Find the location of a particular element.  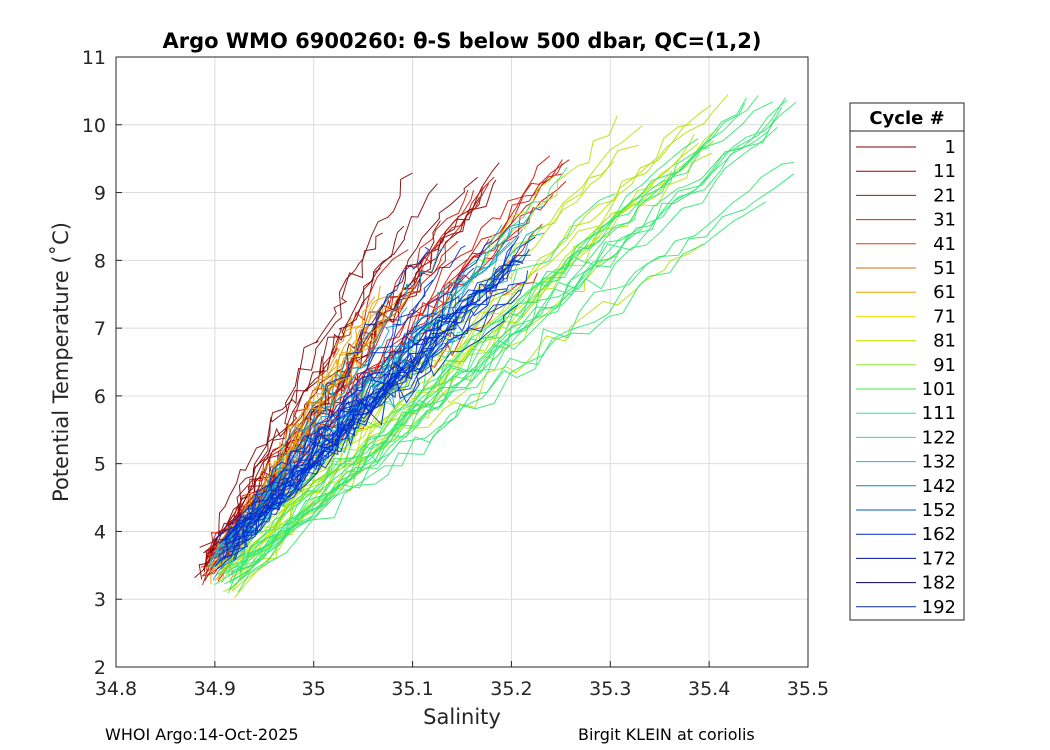

y-tick-label: 11 is located at coordinates (94, 58).